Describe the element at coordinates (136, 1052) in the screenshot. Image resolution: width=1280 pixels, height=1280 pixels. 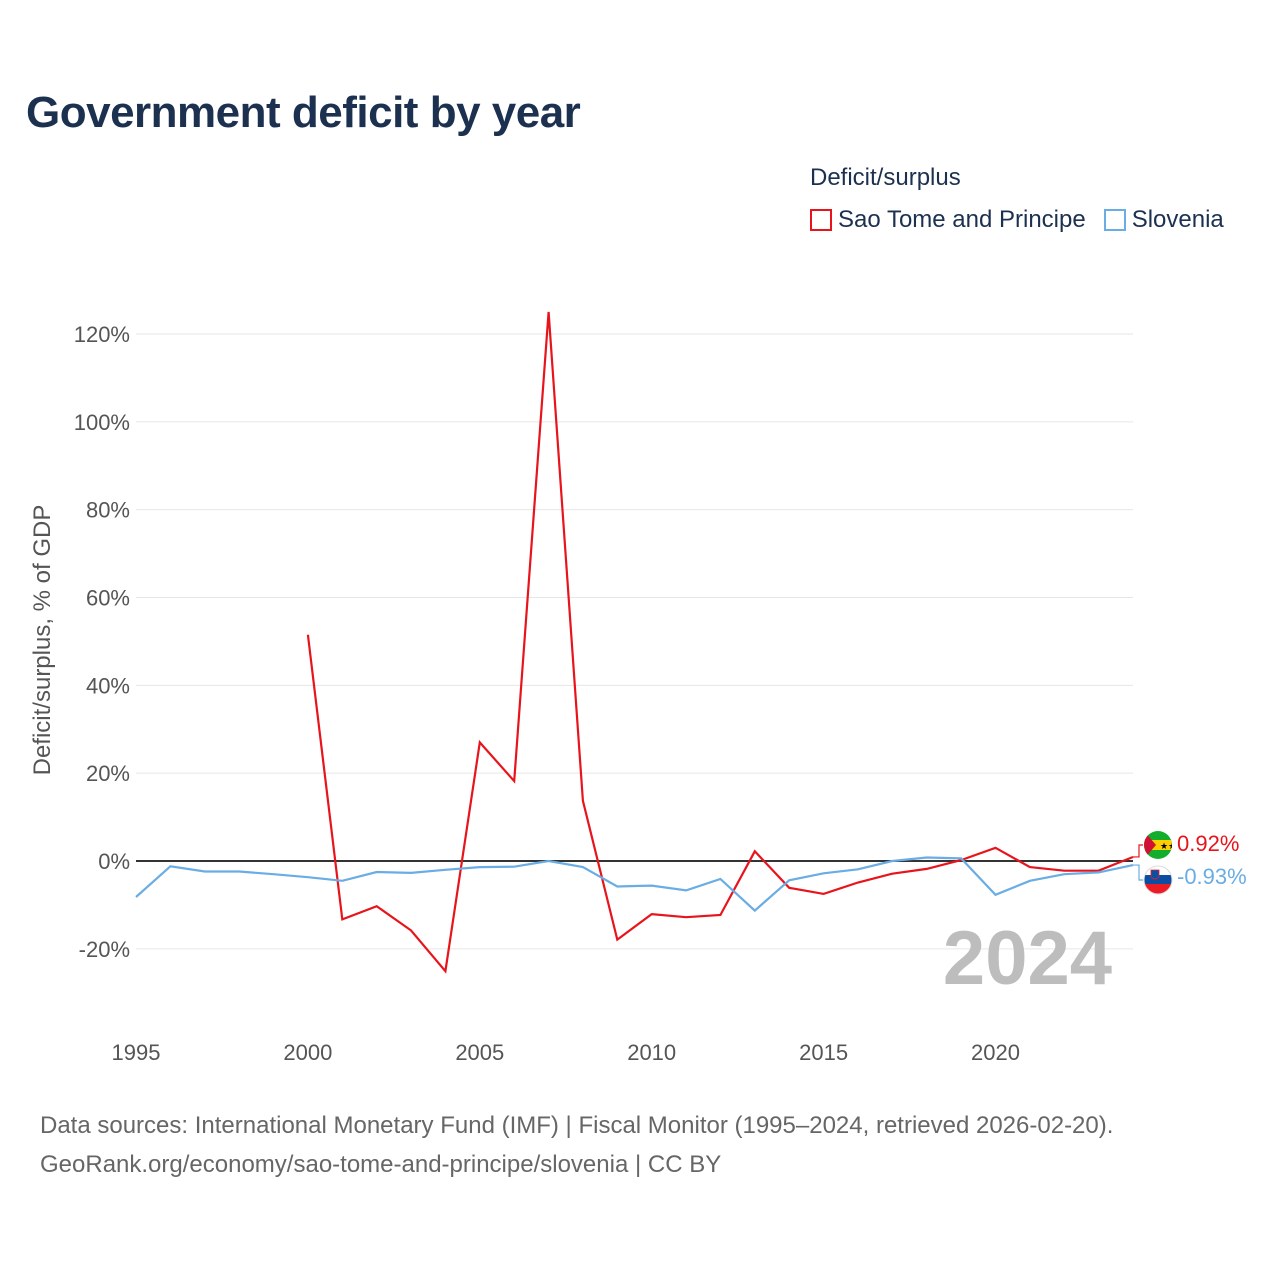
I see `x-tick-label: 1995` at that location.